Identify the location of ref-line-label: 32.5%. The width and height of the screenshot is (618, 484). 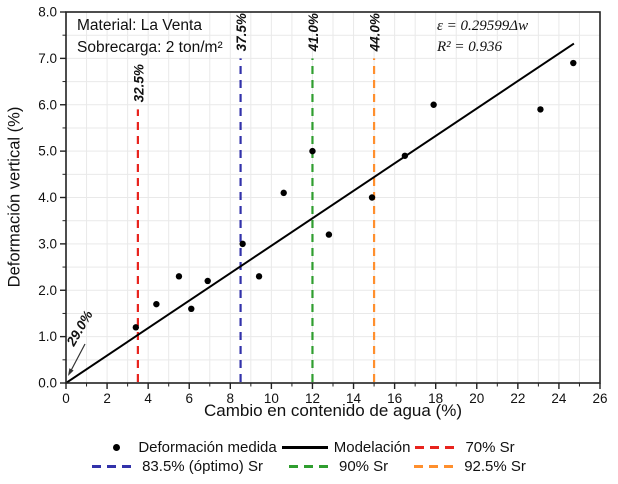
(138, 83).